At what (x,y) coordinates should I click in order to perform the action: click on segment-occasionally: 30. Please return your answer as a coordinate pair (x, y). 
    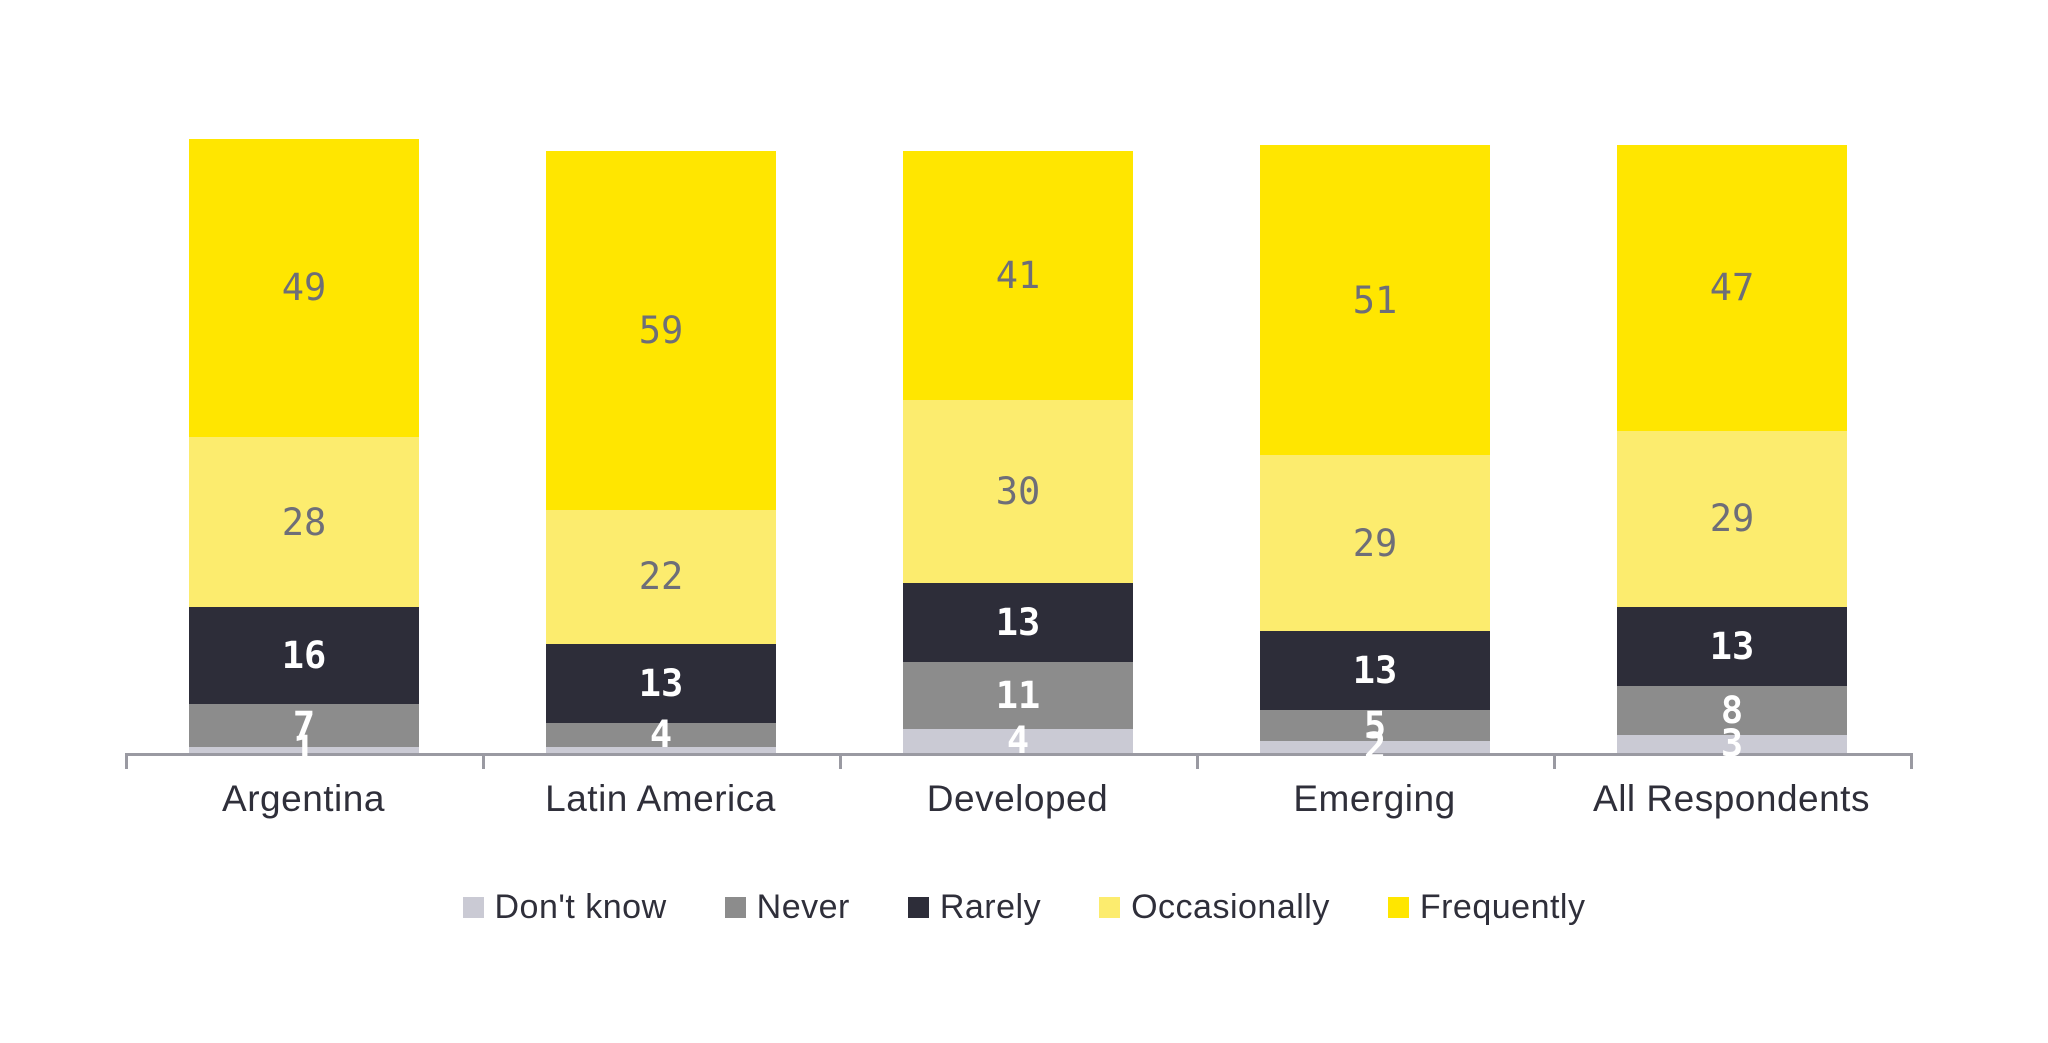
    Looking at the image, I should click on (1018, 491).